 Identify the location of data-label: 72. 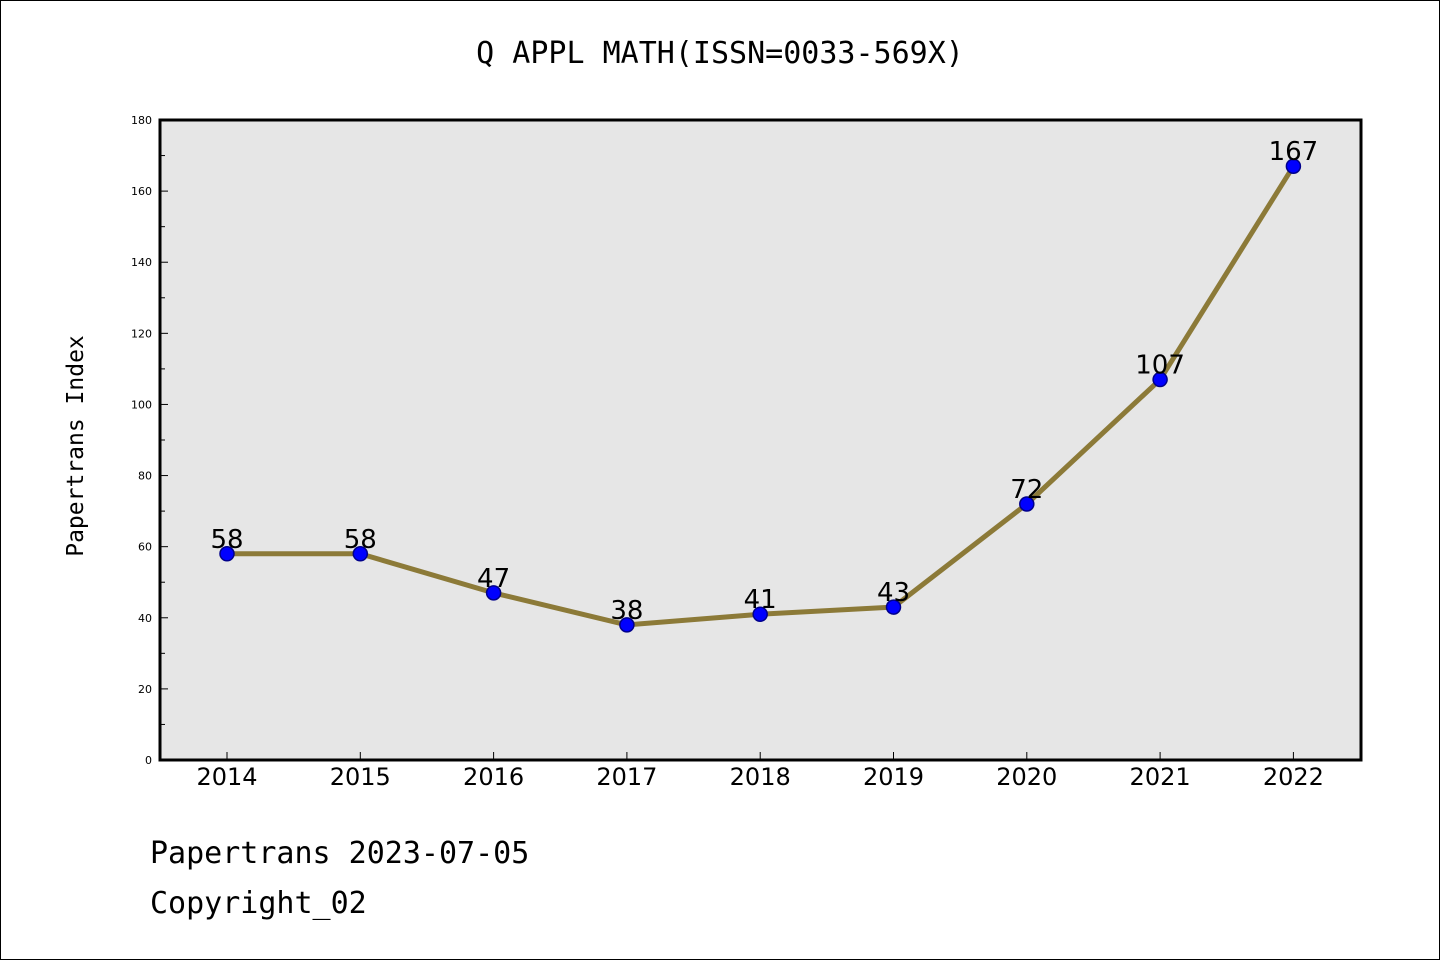
(1026, 490).